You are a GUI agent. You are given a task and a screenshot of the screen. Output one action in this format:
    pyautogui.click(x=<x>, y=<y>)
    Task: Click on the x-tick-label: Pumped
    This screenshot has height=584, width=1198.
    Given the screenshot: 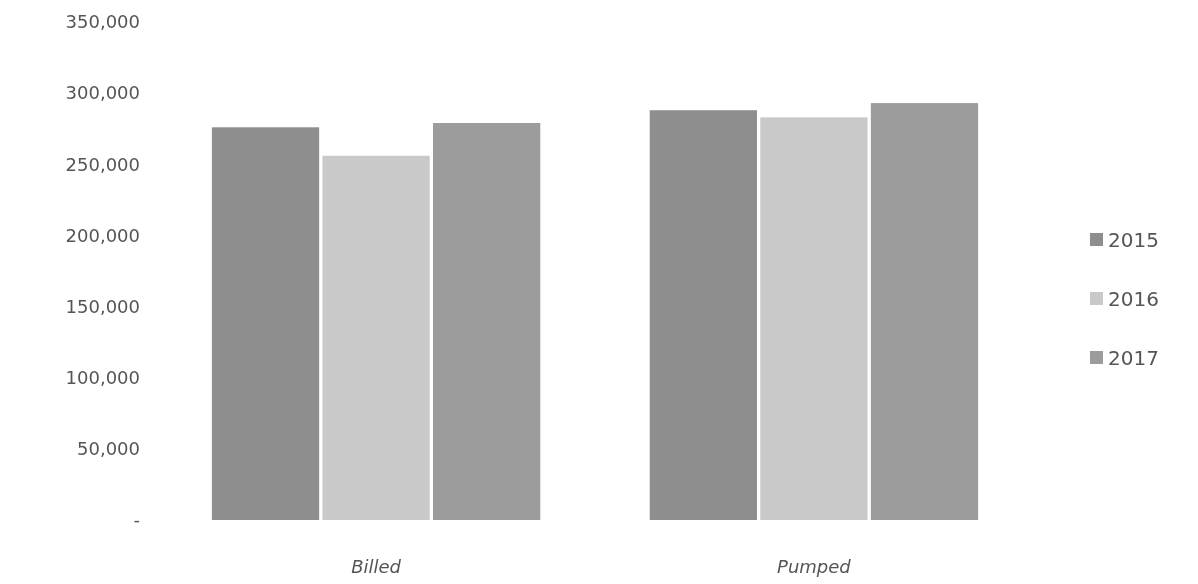 What is the action you would take?
    pyautogui.click(x=814, y=566)
    